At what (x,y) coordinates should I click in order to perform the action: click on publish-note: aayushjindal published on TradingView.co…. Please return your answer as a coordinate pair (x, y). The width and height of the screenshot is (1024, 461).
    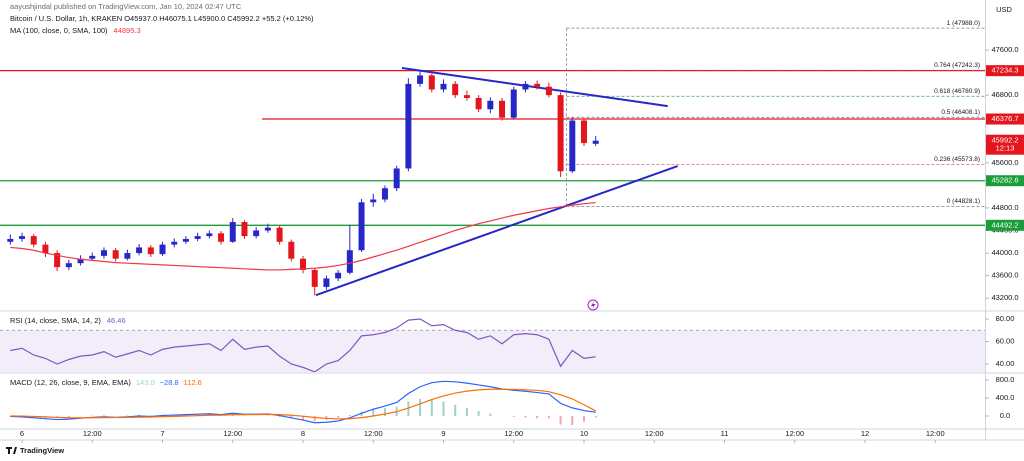
    Looking at the image, I should click on (126, 6).